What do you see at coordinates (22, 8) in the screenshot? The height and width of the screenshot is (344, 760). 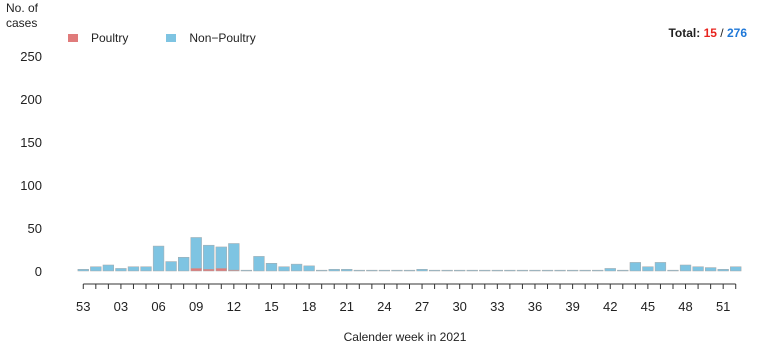 I see `y-axis-label-line1: No. of` at bounding box center [22, 8].